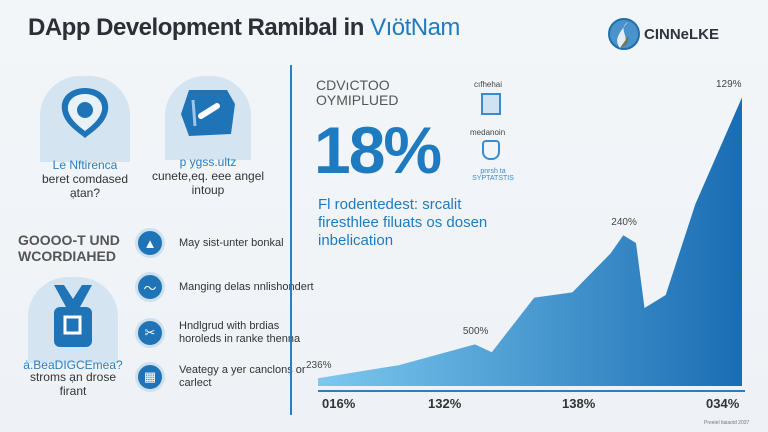  What do you see at coordinates (624, 34) in the screenshot?
I see `logo-icon` at bounding box center [624, 34].